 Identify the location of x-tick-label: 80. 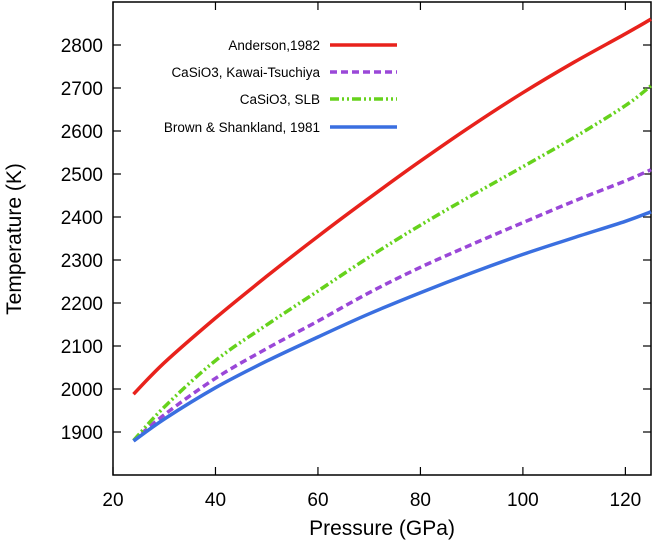
(420, 500).